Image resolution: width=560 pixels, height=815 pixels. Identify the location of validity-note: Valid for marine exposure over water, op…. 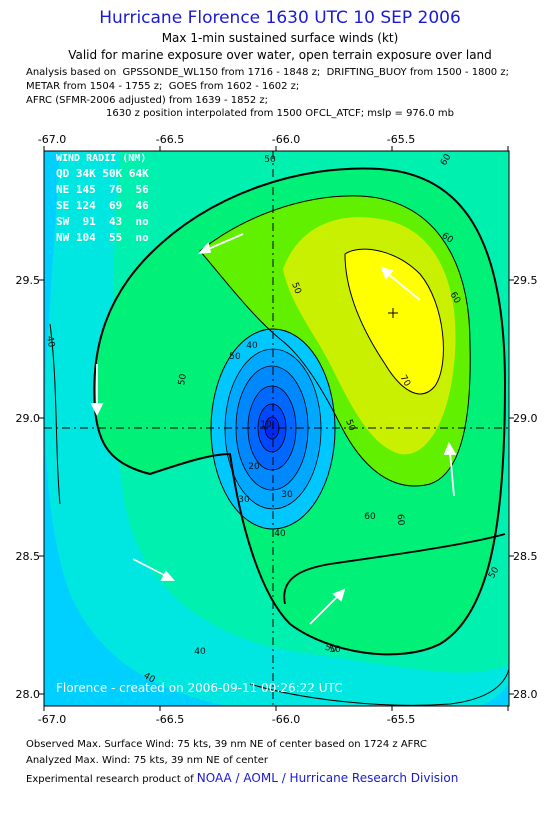
(280, 55).